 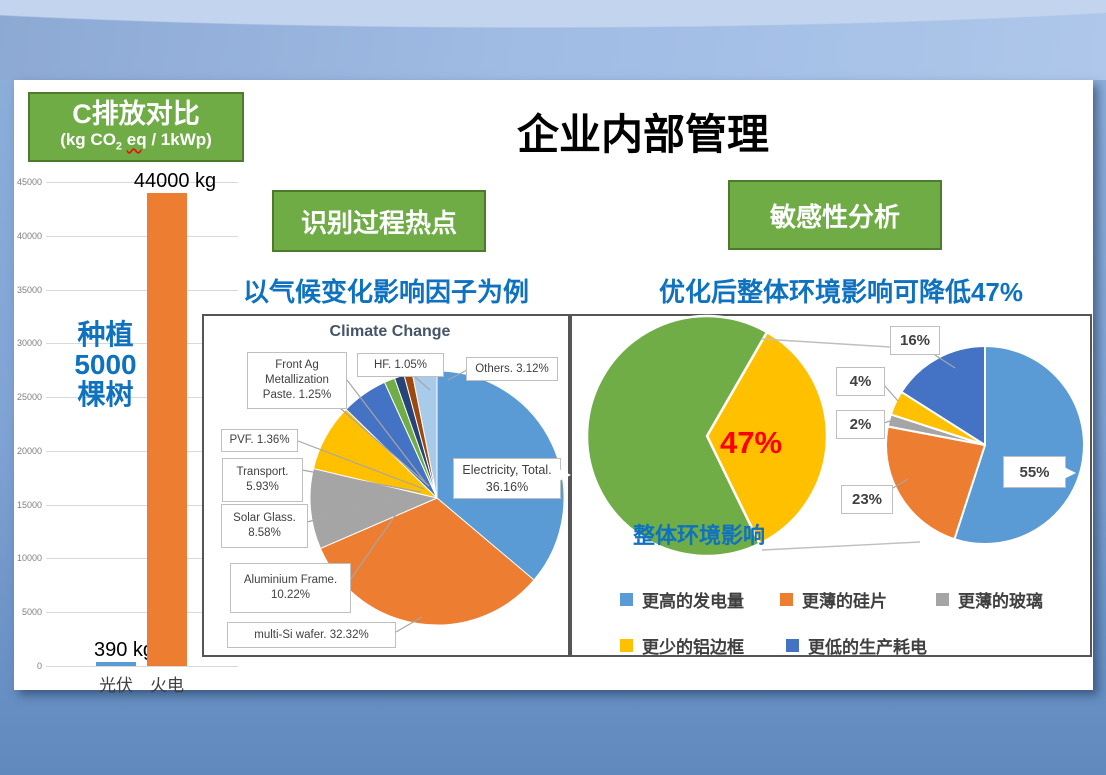 What do you see at coordinates (29, 343) in the screenshot?
I see `y-axis-tick: 30000` at bounding box center [29, 343].